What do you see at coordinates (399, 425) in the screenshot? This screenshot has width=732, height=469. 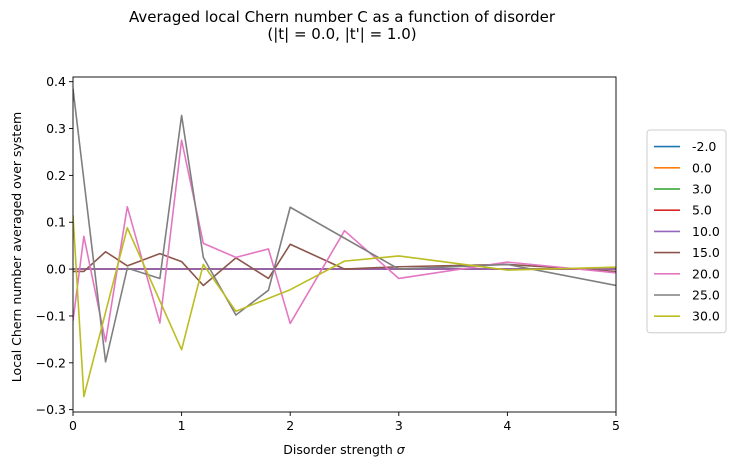 I see `x-tick-label: 3` at bounding box center [399, 425].